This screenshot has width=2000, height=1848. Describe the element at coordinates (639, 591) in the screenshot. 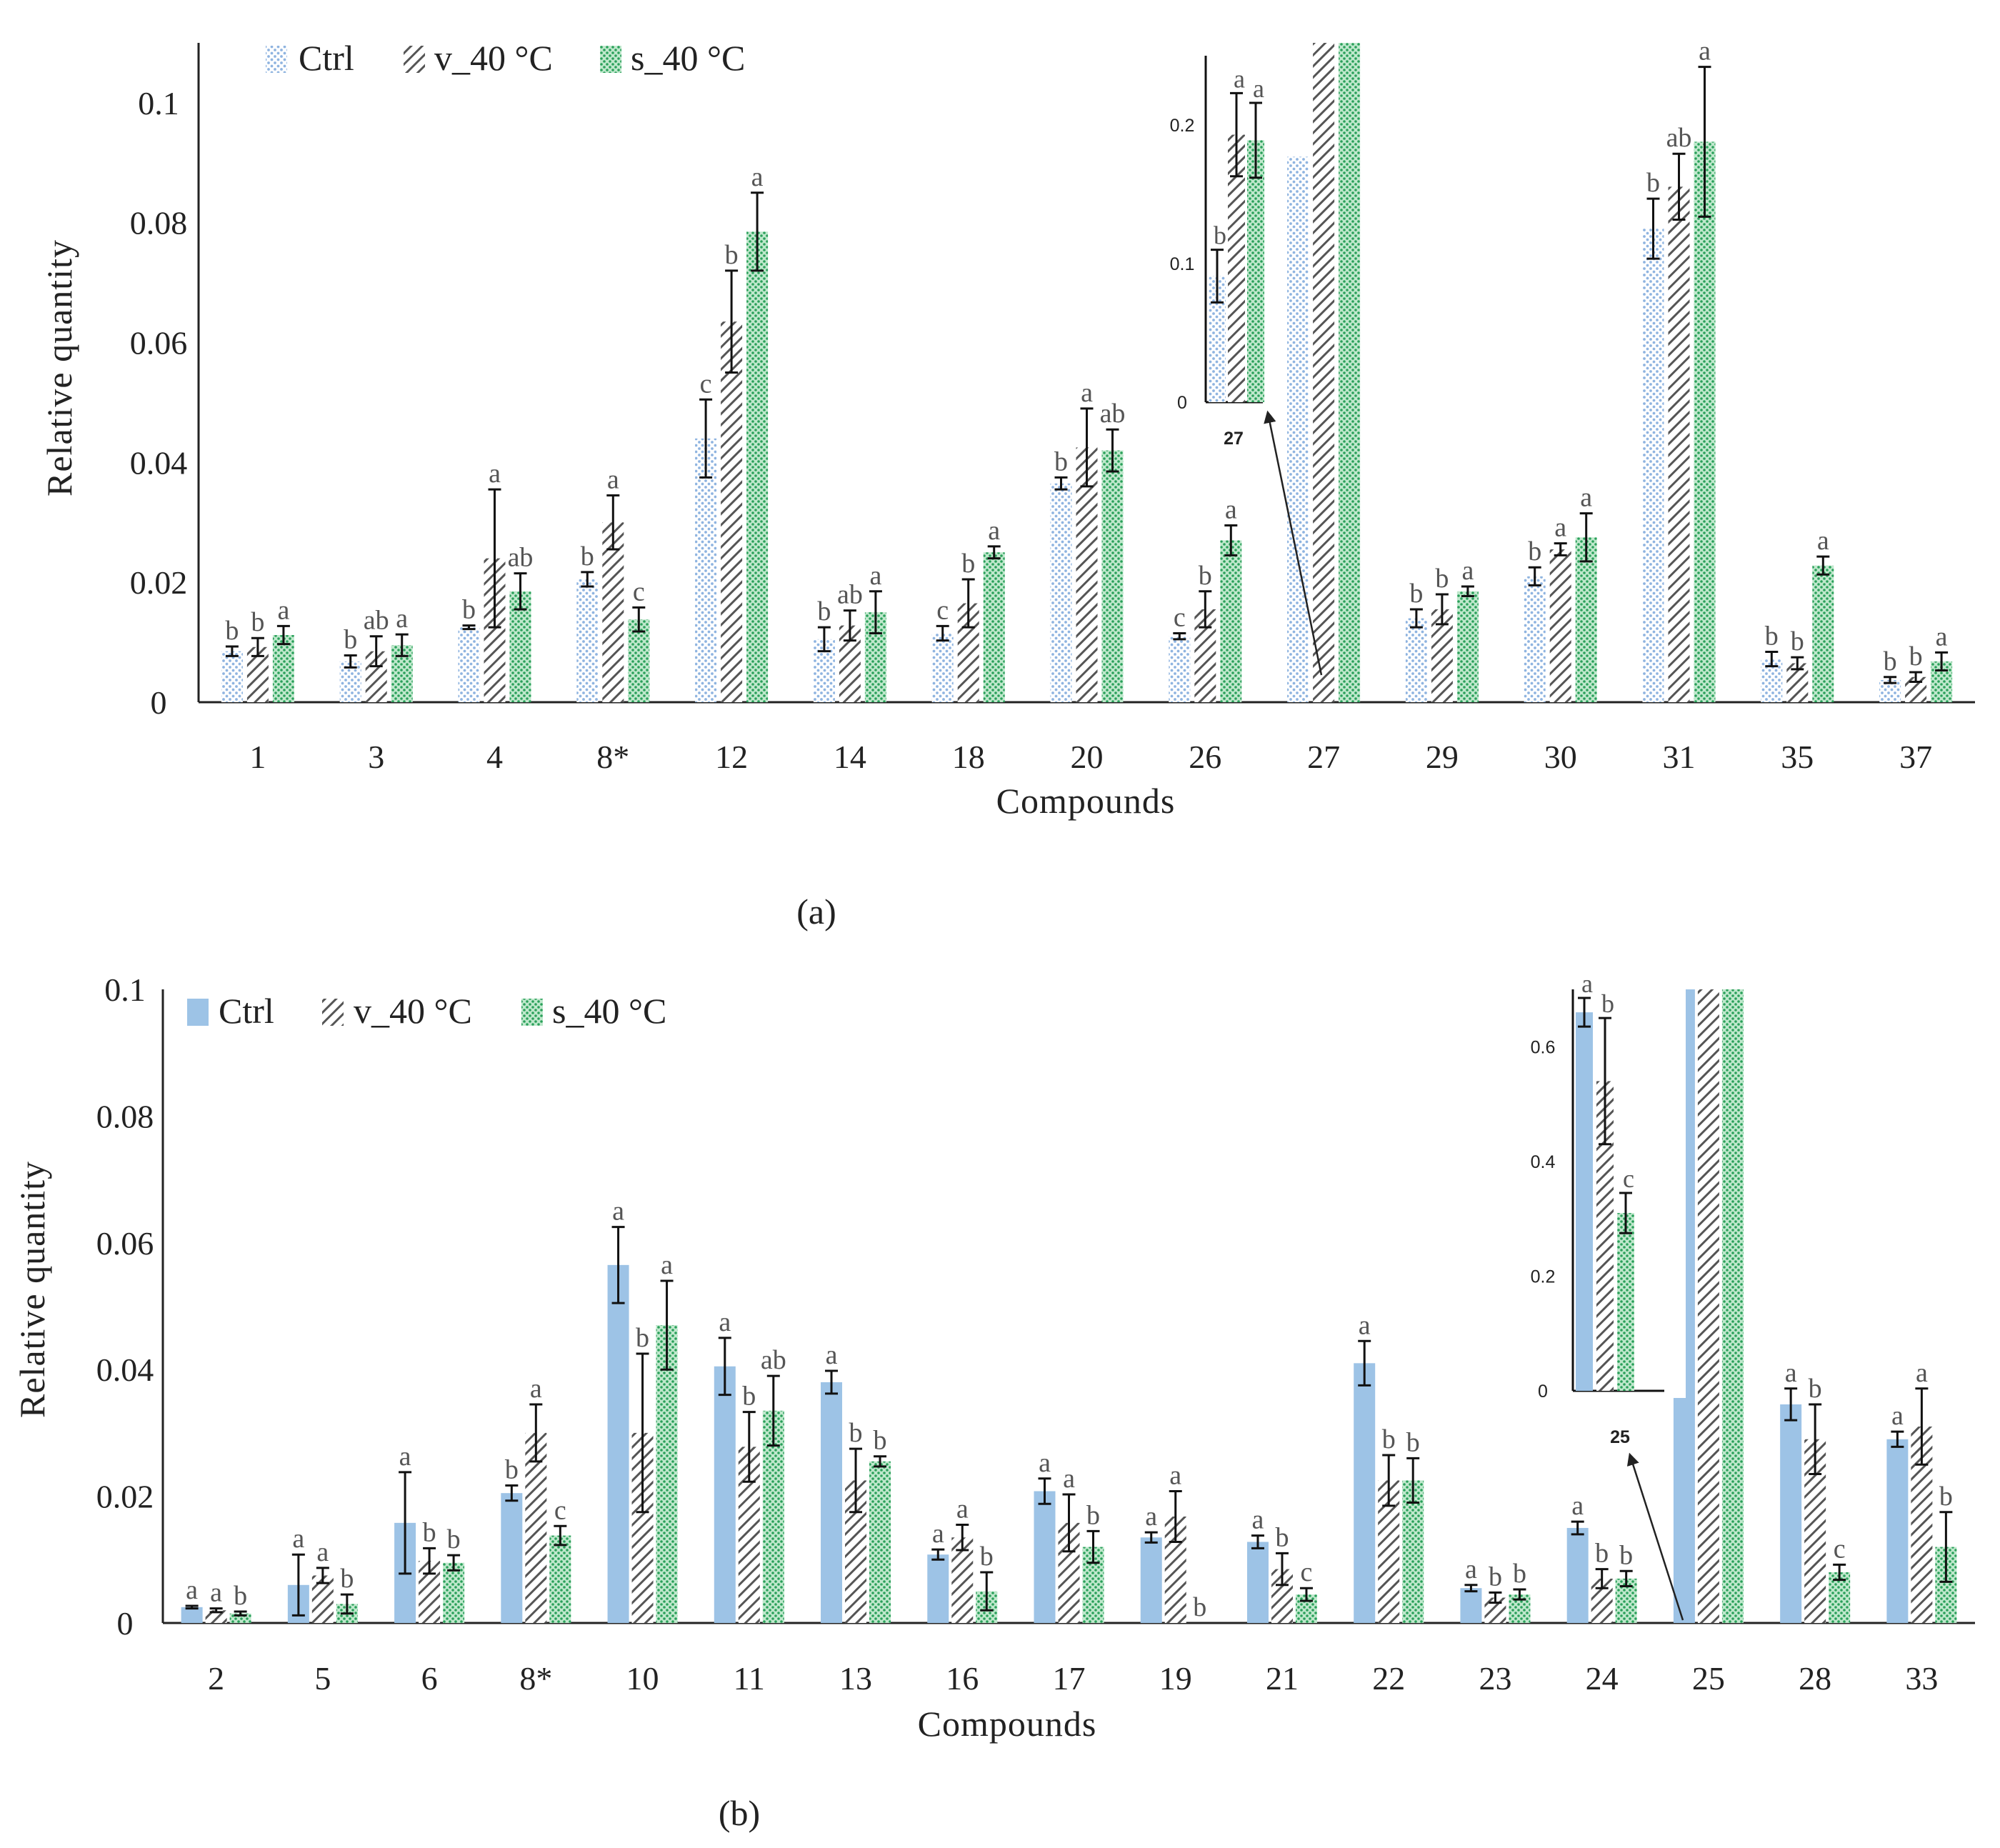

I see `panel-a-significance-label: c` at that location.